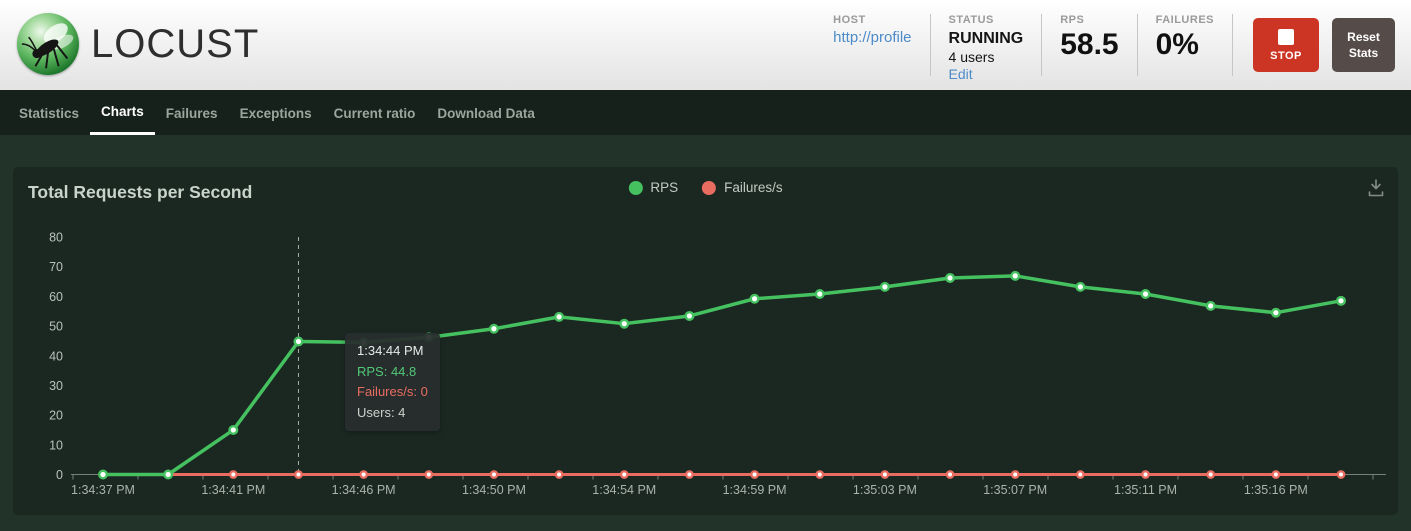 This screenshot has width=1411, height=531. I want to click on host-label: HOST, so click(849, 20).